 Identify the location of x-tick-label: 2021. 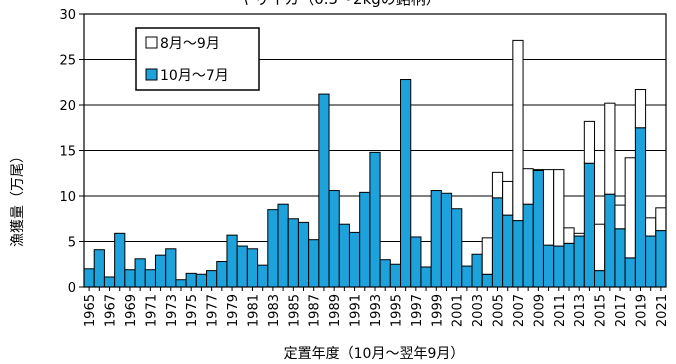
(662, 310).